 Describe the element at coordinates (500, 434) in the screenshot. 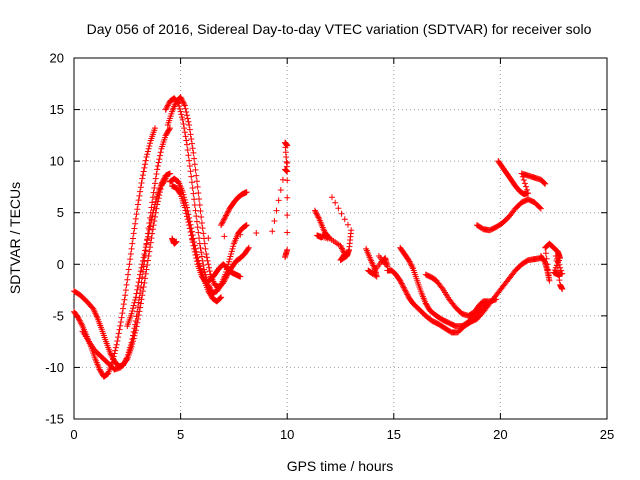

I see `x-tick-label: 20` at that location.